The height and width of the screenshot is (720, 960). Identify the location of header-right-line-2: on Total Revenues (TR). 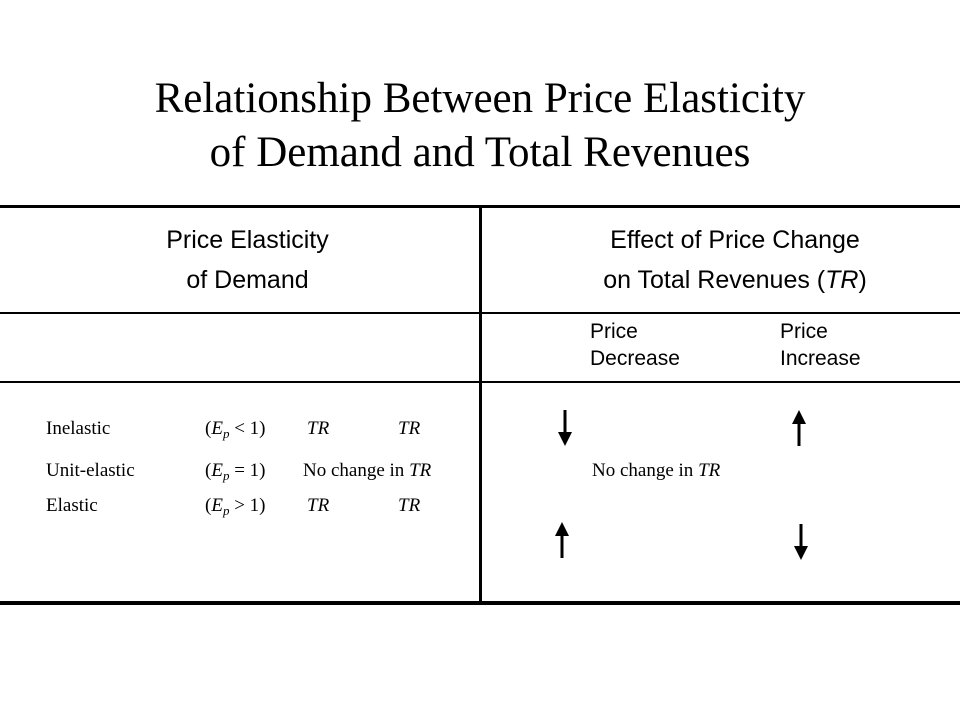
(735, 280).